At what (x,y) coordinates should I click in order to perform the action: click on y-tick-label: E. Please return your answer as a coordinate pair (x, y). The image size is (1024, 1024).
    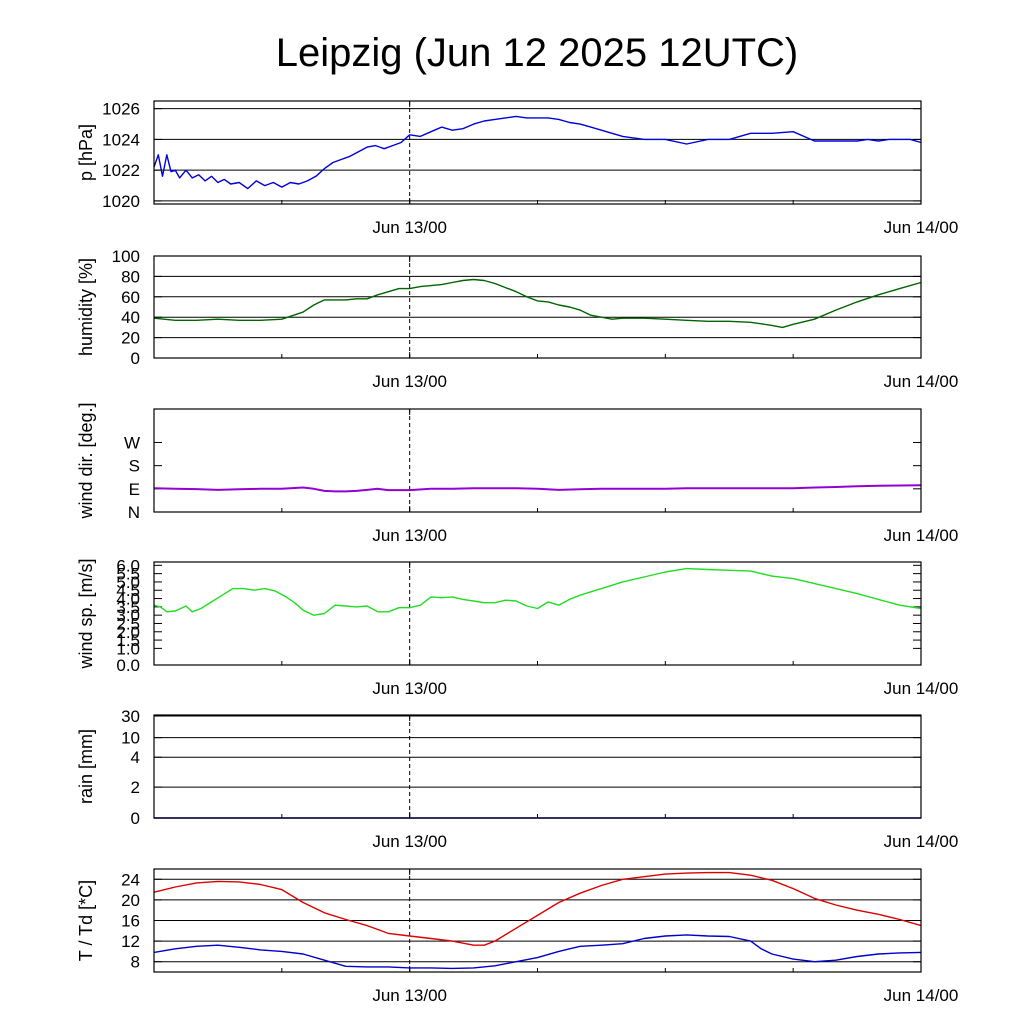
    Looking at the image, I should click on (134, 489).